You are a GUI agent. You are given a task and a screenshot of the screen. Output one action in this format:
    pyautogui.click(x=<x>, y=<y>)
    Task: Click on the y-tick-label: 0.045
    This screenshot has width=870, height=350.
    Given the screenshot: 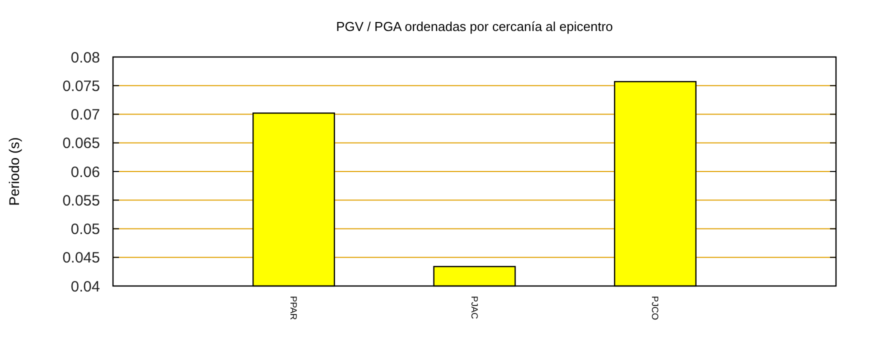 What is the action you would take?
    pyautogui.click(x=81, y=258)
    